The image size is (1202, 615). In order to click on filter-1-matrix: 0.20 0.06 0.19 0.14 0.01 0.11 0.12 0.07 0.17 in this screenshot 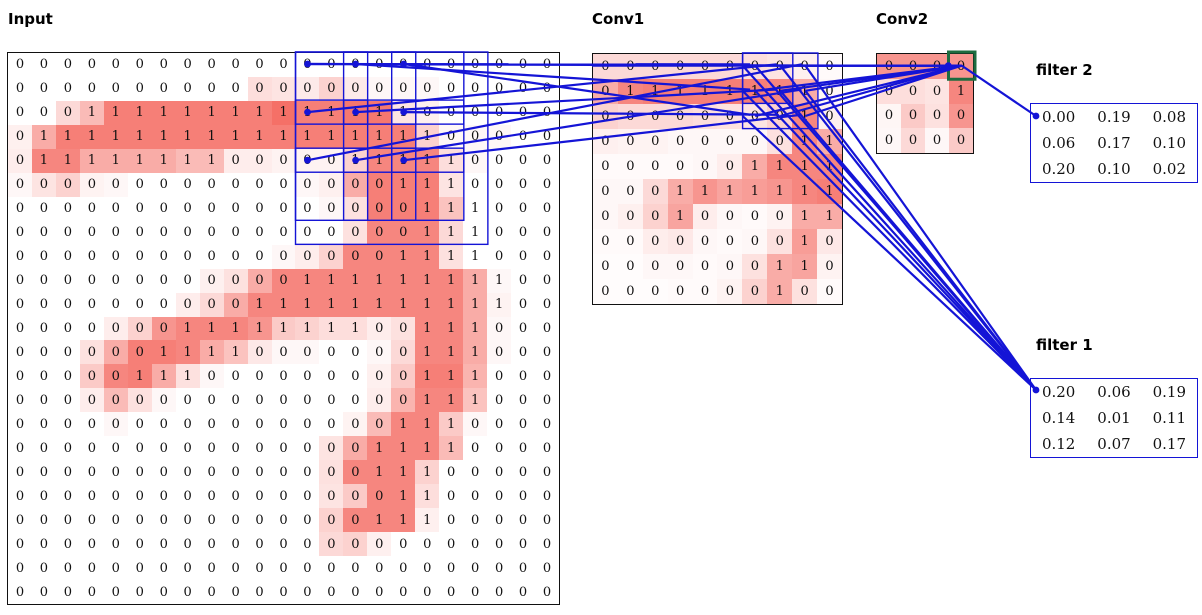, I will do `click(1114, 418)`.